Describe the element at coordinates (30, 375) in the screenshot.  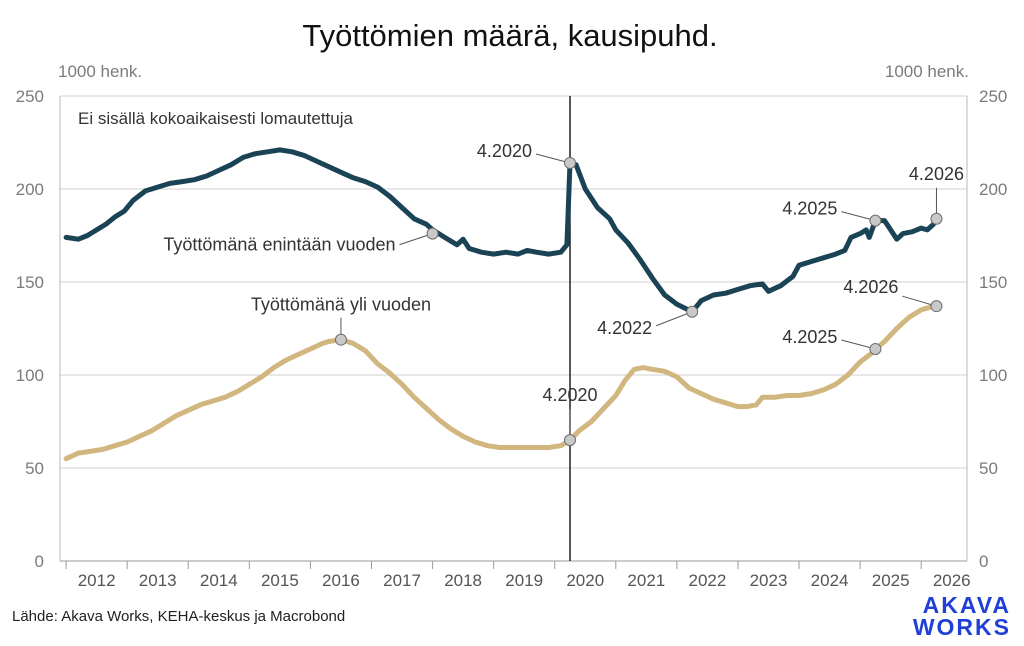
I see `y-tick-label-left: 100` at that location.